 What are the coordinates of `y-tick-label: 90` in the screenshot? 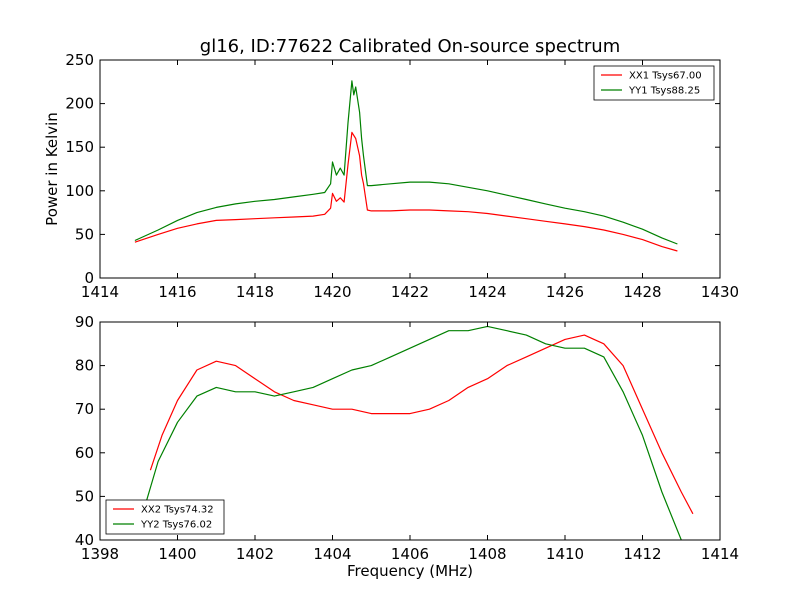 It's located at (84, 322).